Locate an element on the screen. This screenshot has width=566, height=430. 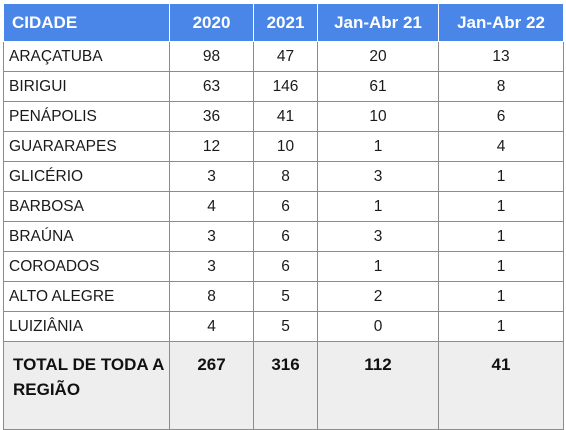
value-cell: 20 is located at coordinates (378, 56).